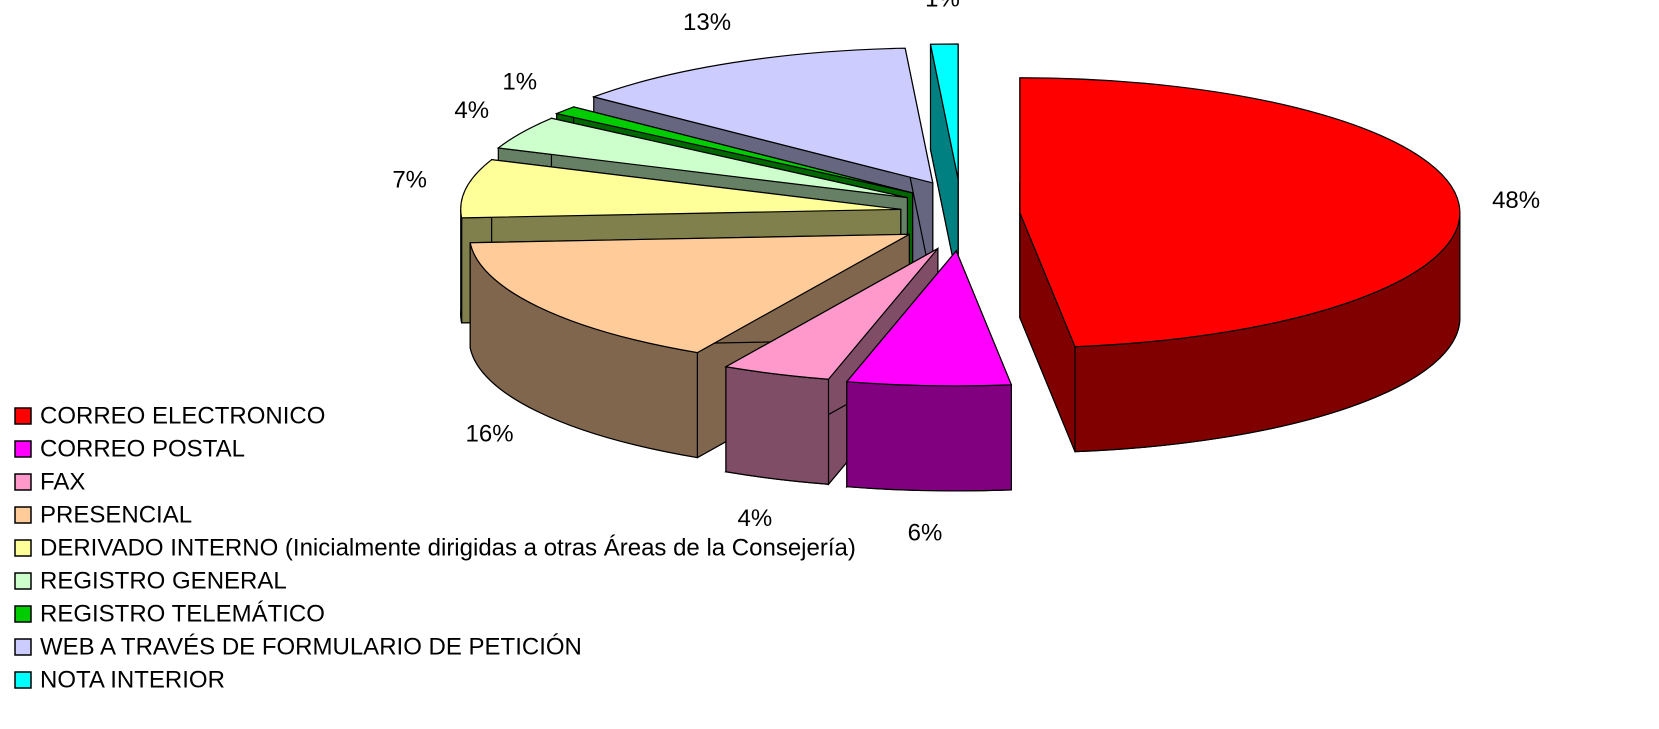  What do you see at coordinates (163, 580) in the screenshot?
I see `legend-label: REGISTRO GENERAL` at bounding box center [163, 580].